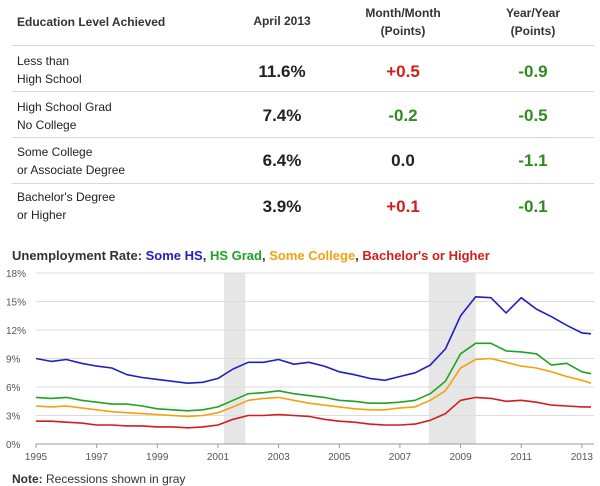 Image resolution: width=600 pixels, height=486 pixels. I want to click on header-divider, so click(303, 45).